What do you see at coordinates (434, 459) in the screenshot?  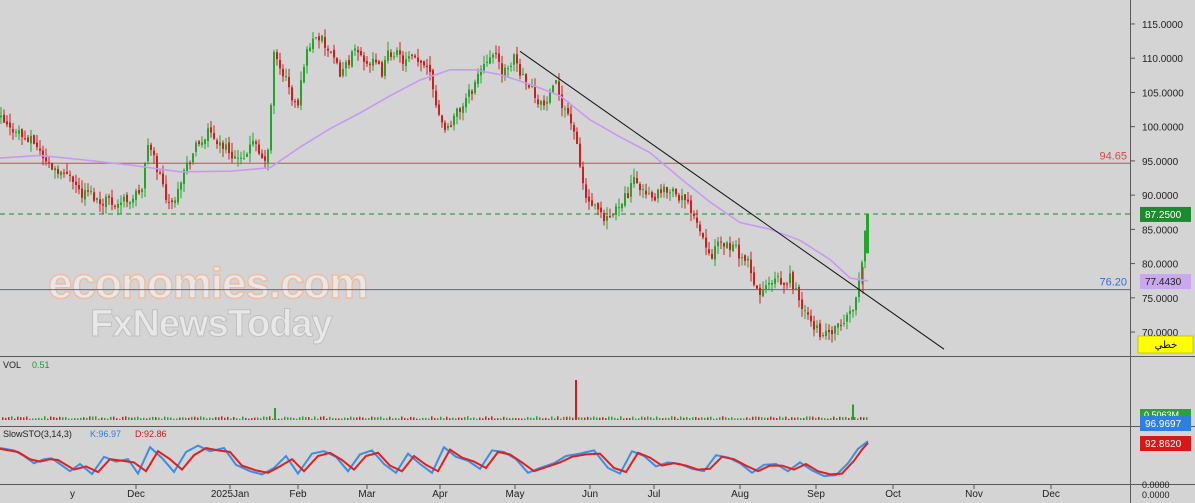 I see `stochastic-d-line` at bounding box center [434, 459].